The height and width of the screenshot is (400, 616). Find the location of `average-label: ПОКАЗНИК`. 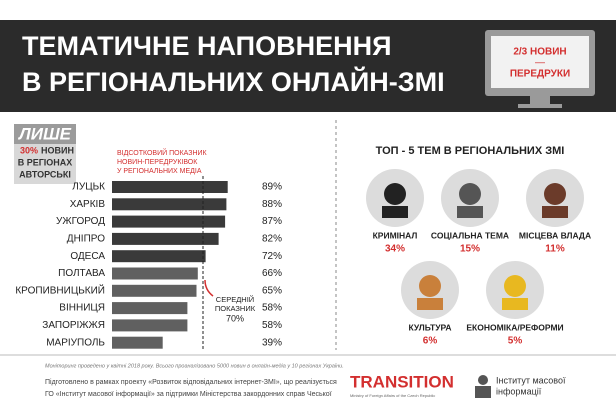

average-label: ПОКАЗНИК is located at coordinates (235, 308).